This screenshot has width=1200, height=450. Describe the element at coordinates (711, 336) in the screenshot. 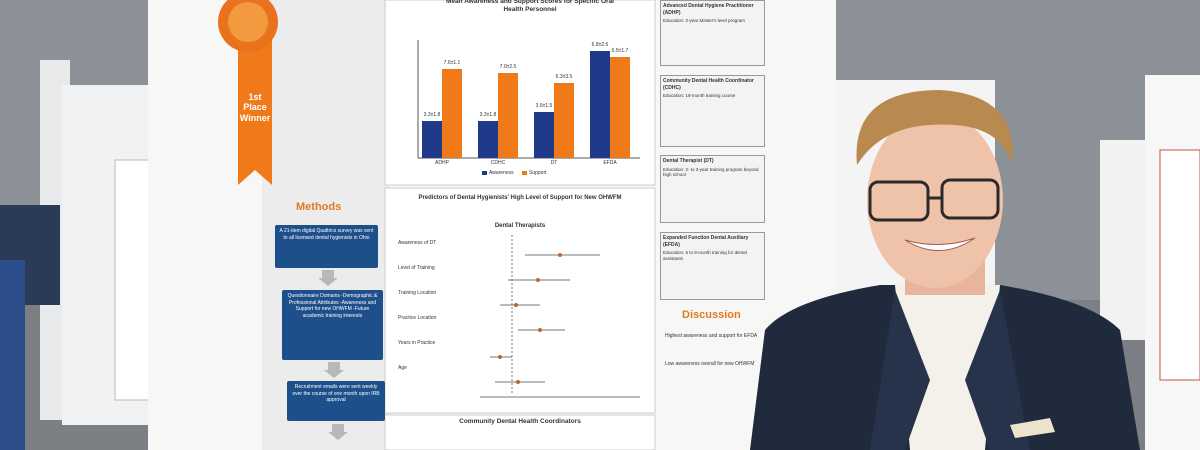

I see `discussion-point: Highest awareness and support for EFDA` at that location.